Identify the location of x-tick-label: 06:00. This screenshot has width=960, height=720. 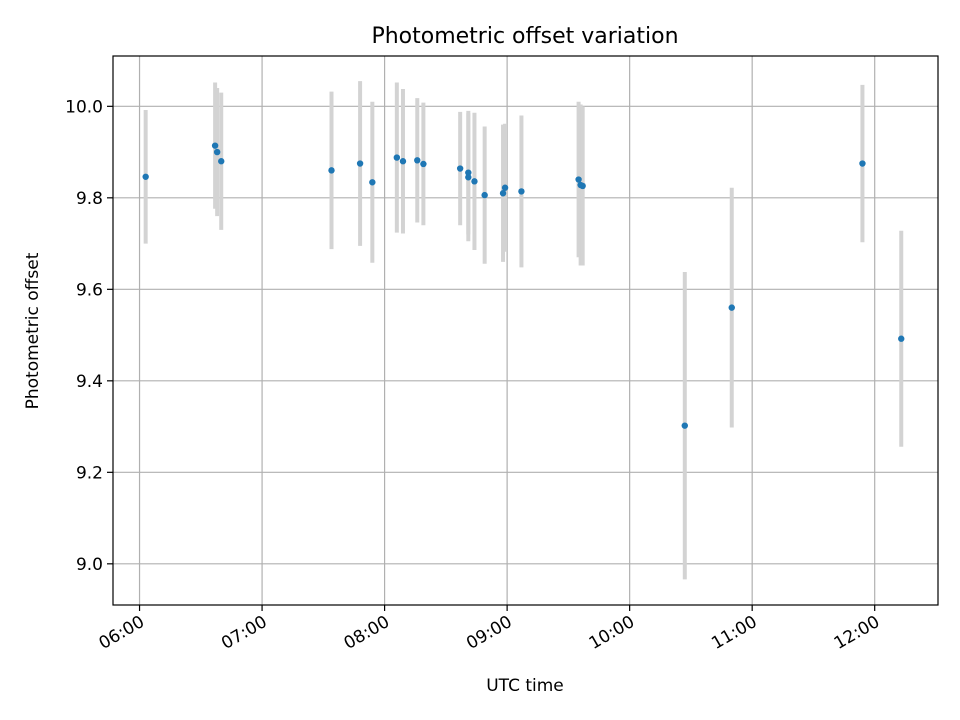
(122, 633).